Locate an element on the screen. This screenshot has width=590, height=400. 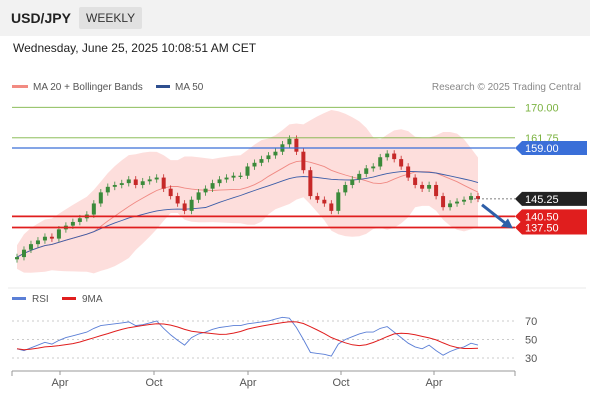
svg-text: 145.25 is located at coordinates (542, 200).